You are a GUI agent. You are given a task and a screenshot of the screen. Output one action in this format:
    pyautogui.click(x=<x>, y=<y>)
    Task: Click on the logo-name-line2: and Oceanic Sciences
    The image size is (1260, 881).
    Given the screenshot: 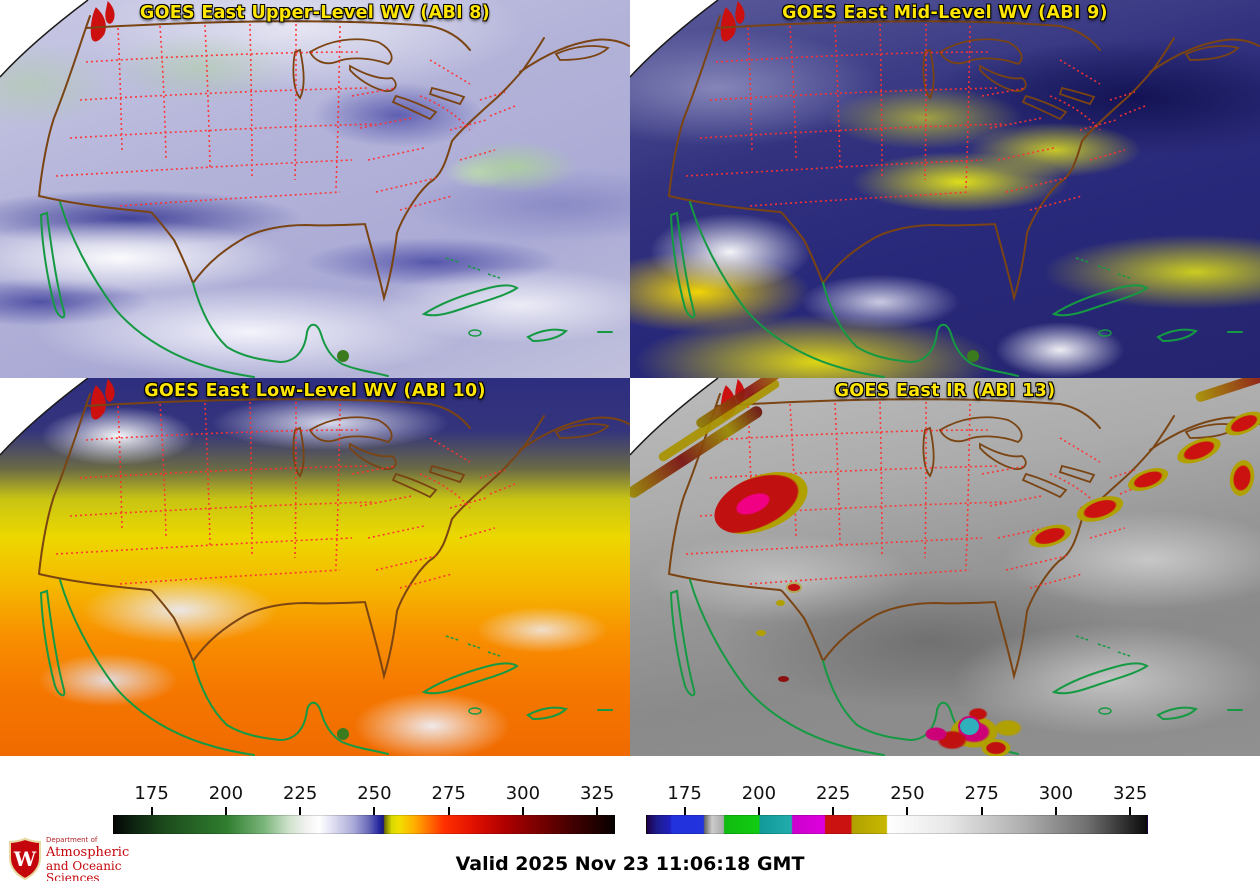 What is the action you would take?
    pyautogui.click(x=84, y=870)
    